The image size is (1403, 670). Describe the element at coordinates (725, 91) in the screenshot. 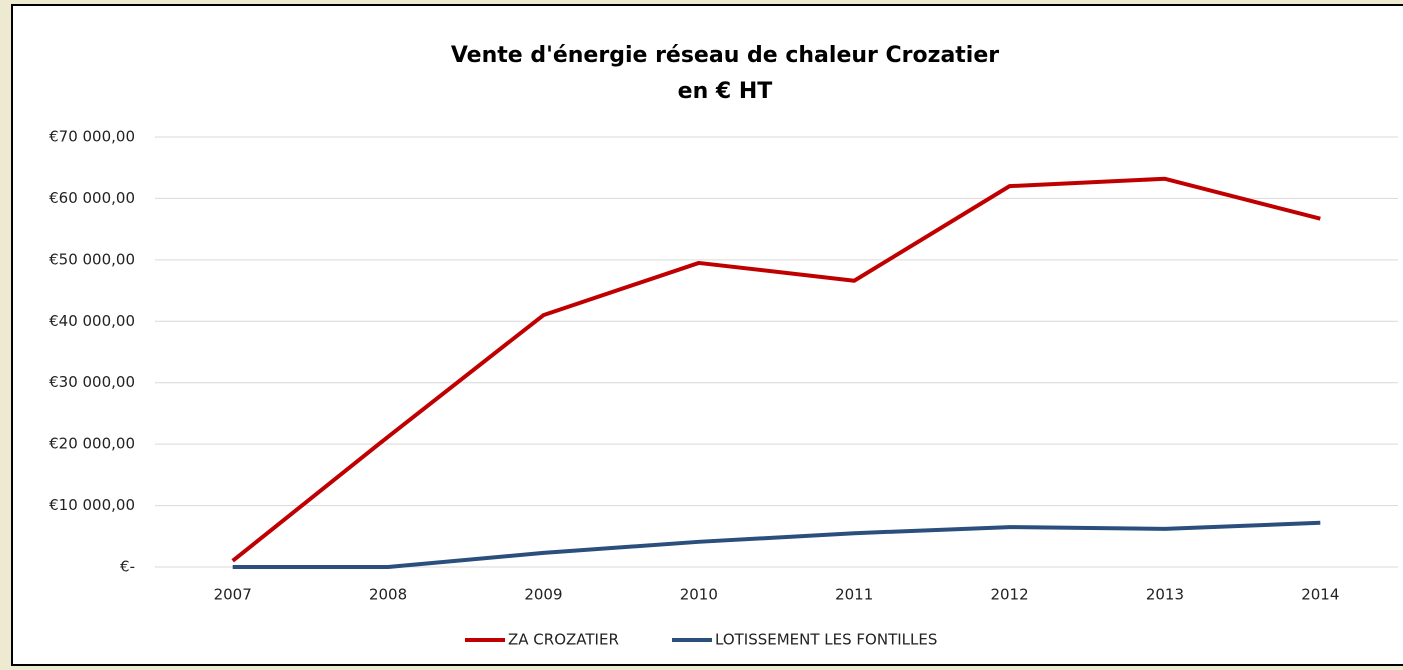

I see `chart-subtitle: en € HT` at that location.